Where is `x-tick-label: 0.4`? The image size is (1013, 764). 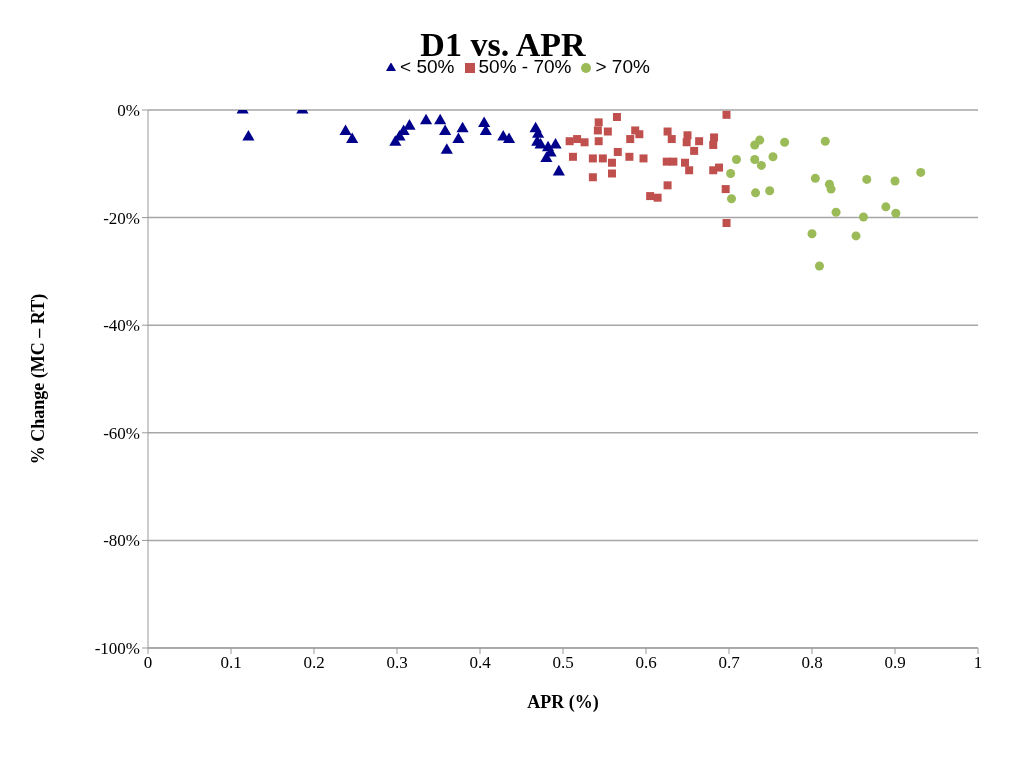 x-tick-label: 0.4 is located at coordinates (480, 663).